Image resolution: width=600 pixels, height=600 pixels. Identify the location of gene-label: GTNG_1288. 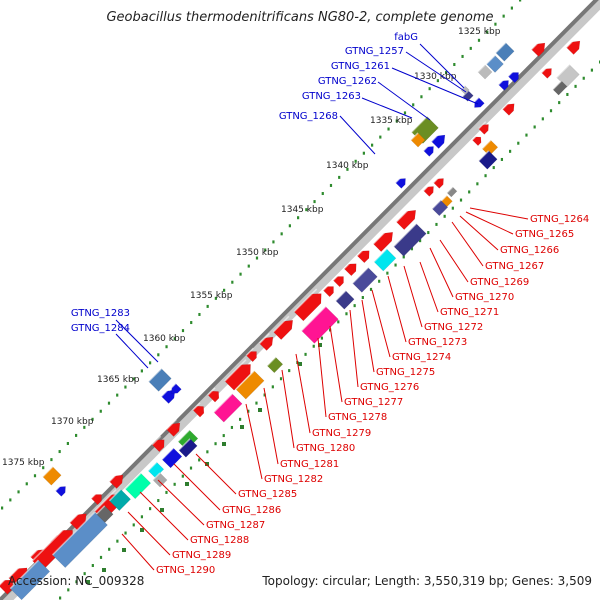
(219, 540).